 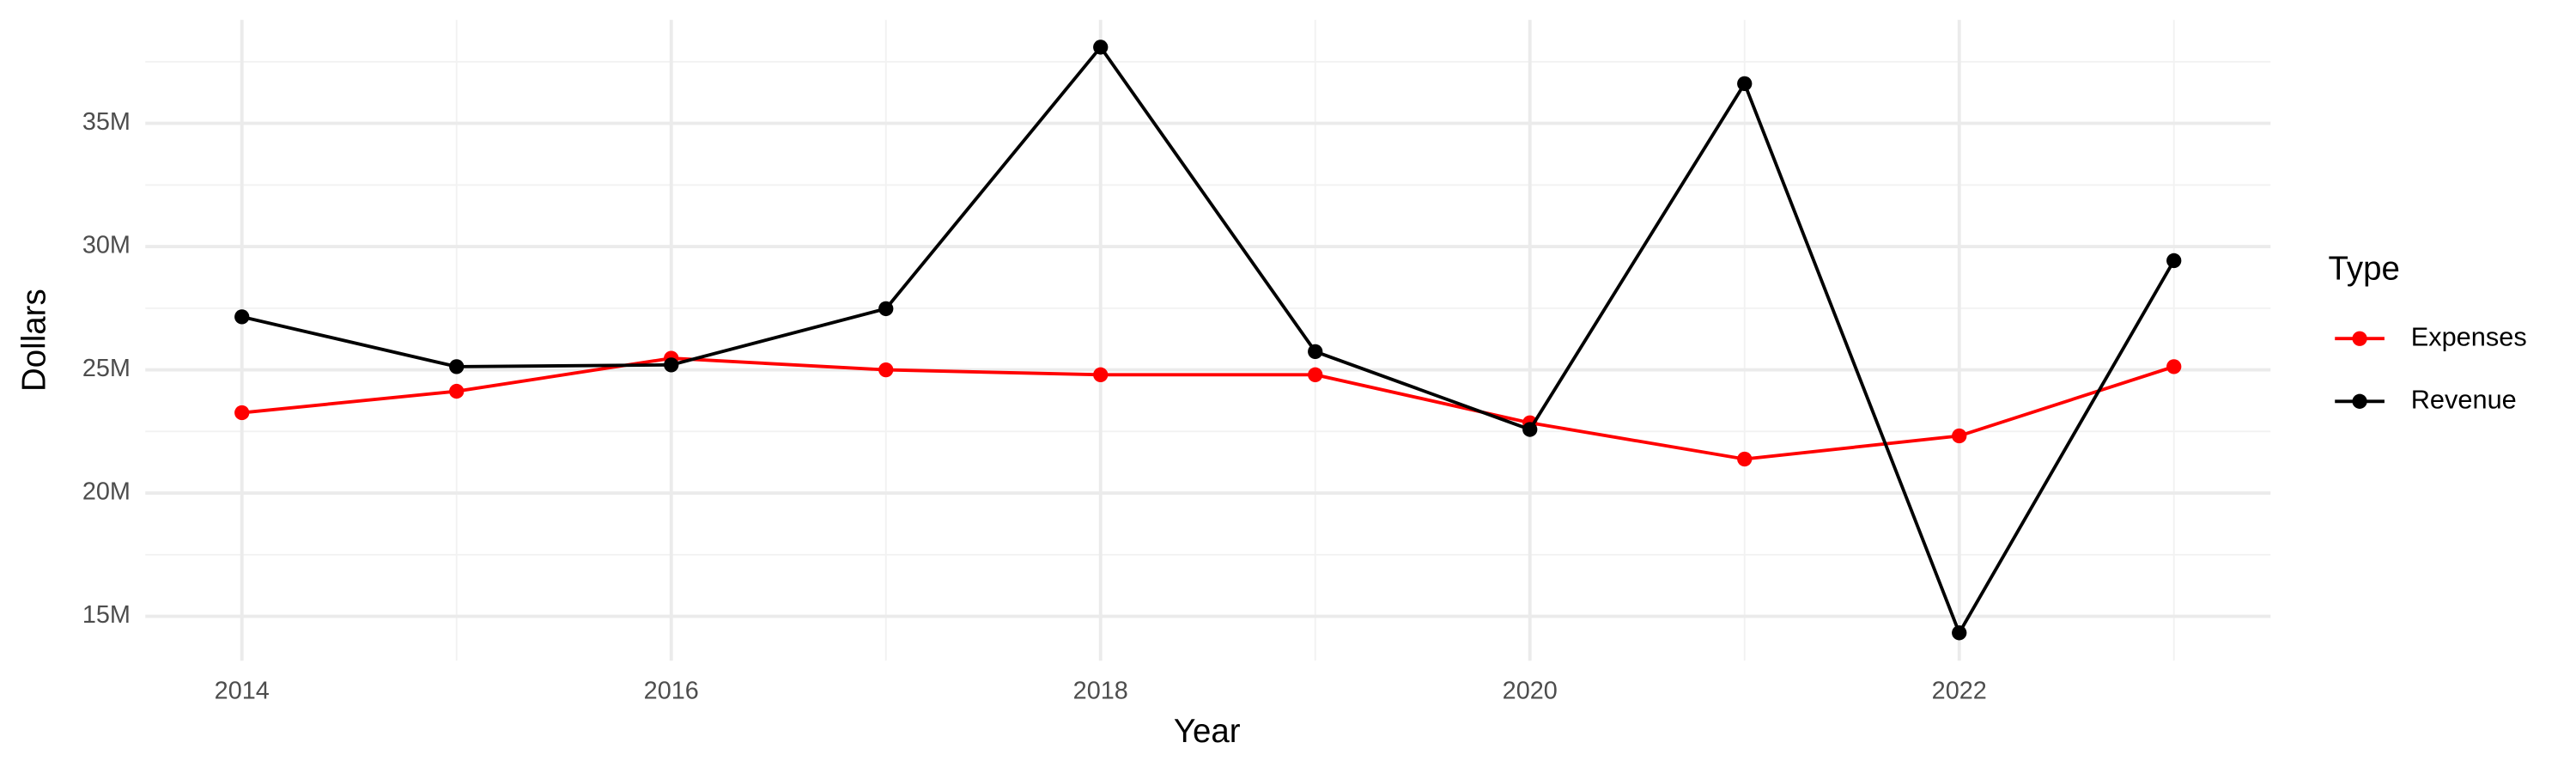 What do you see at coordinates (2469, 336) in the screenshot?
I see `legend-label: Expenses` at bounding box center [2469, 336].